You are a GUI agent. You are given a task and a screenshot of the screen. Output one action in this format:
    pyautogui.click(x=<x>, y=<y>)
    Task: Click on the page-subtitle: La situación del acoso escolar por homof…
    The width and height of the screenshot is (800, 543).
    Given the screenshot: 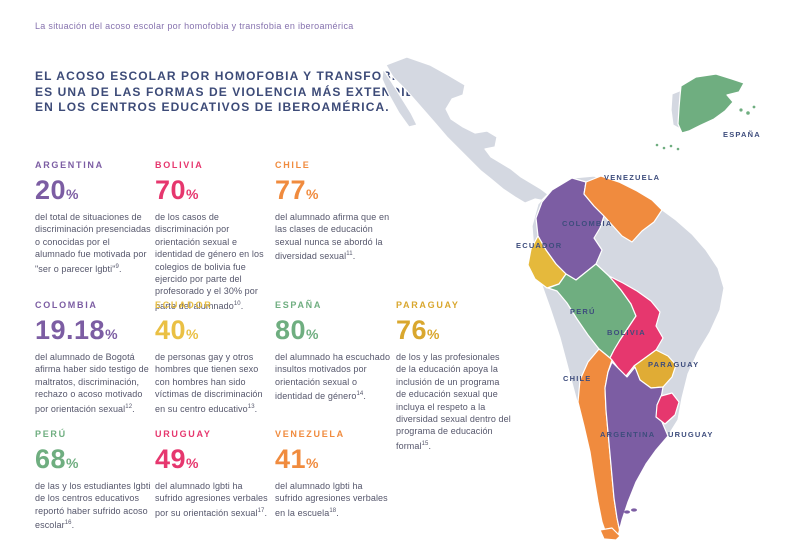 What is the action you would take?
    pyautogui.click(x=194, y=26)
    